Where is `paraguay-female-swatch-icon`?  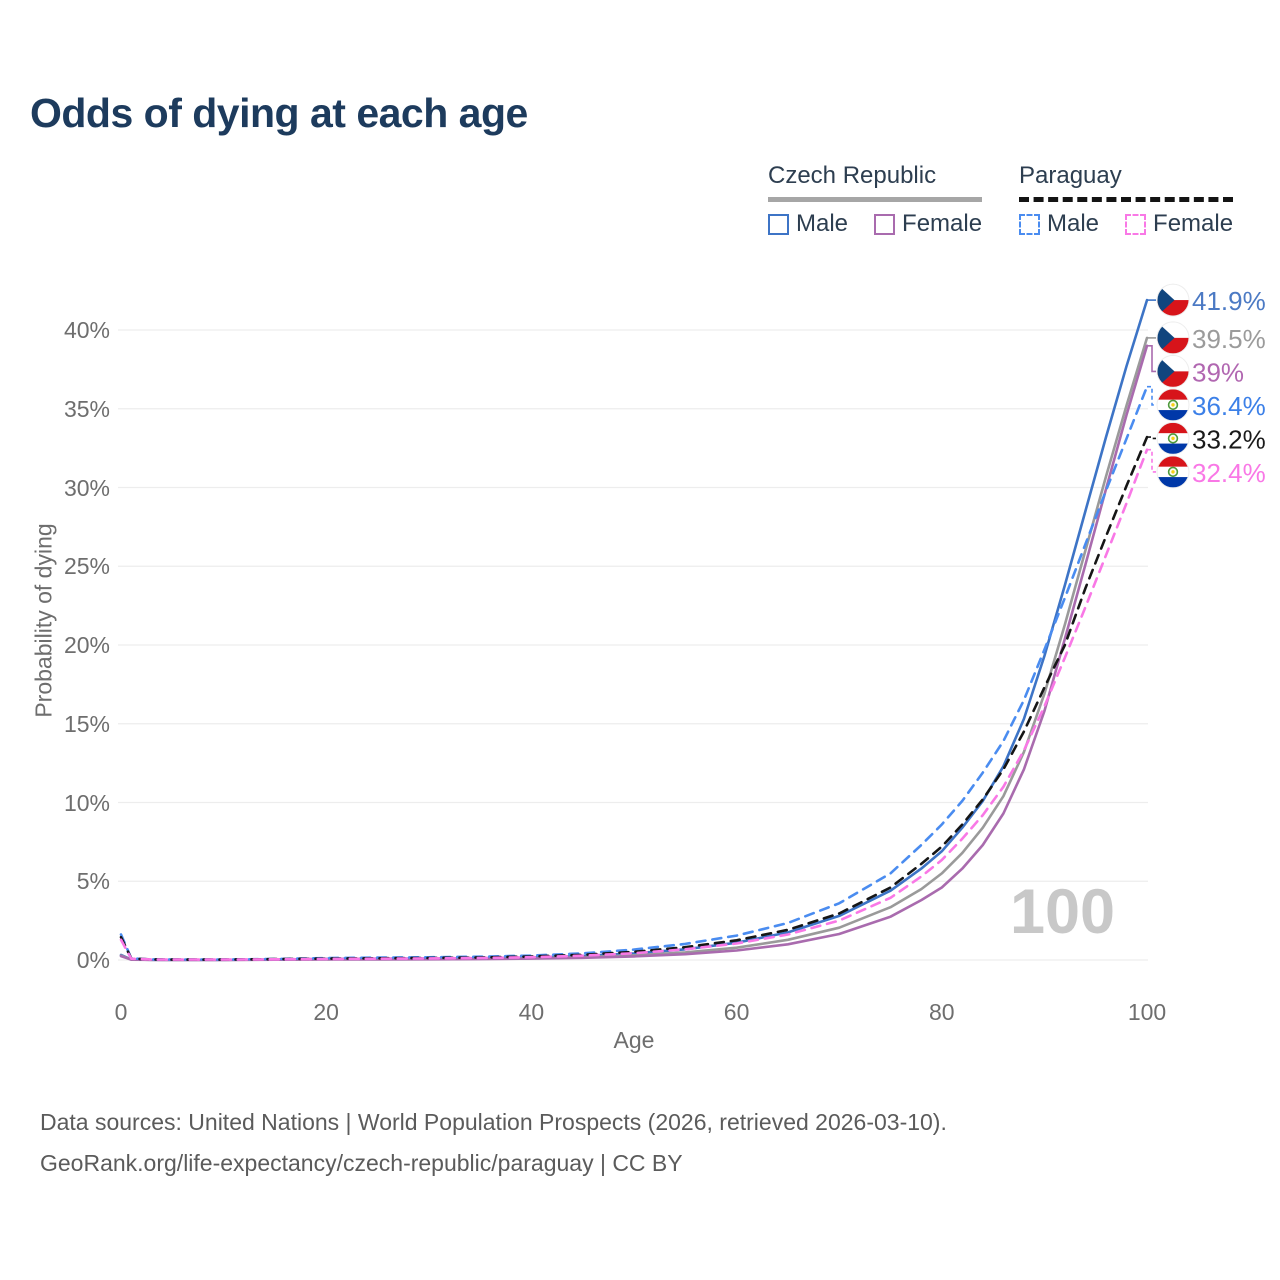 paraguay-female-swatch-icon is located at coordinates (1136, 224).